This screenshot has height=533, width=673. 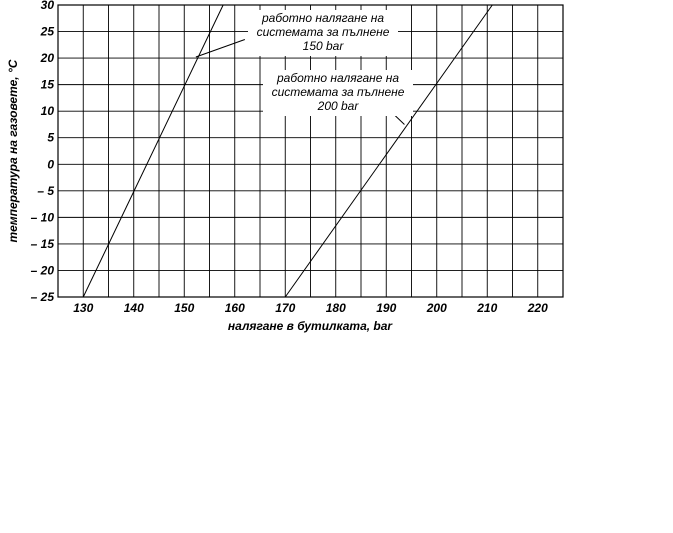 I want to click on y-tick-label: – 5, so click(x=45, y=191).